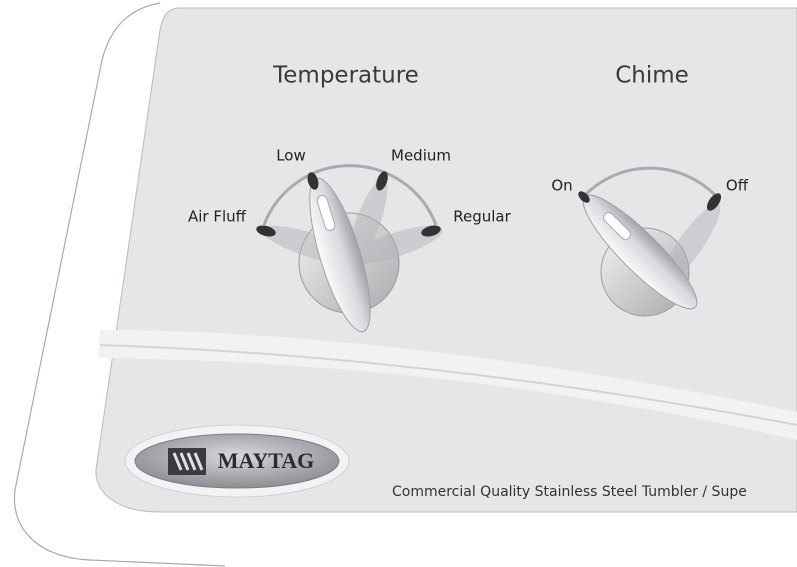 The image size is (797, 567). I want to click on option-label: Low, so click(291, 156).